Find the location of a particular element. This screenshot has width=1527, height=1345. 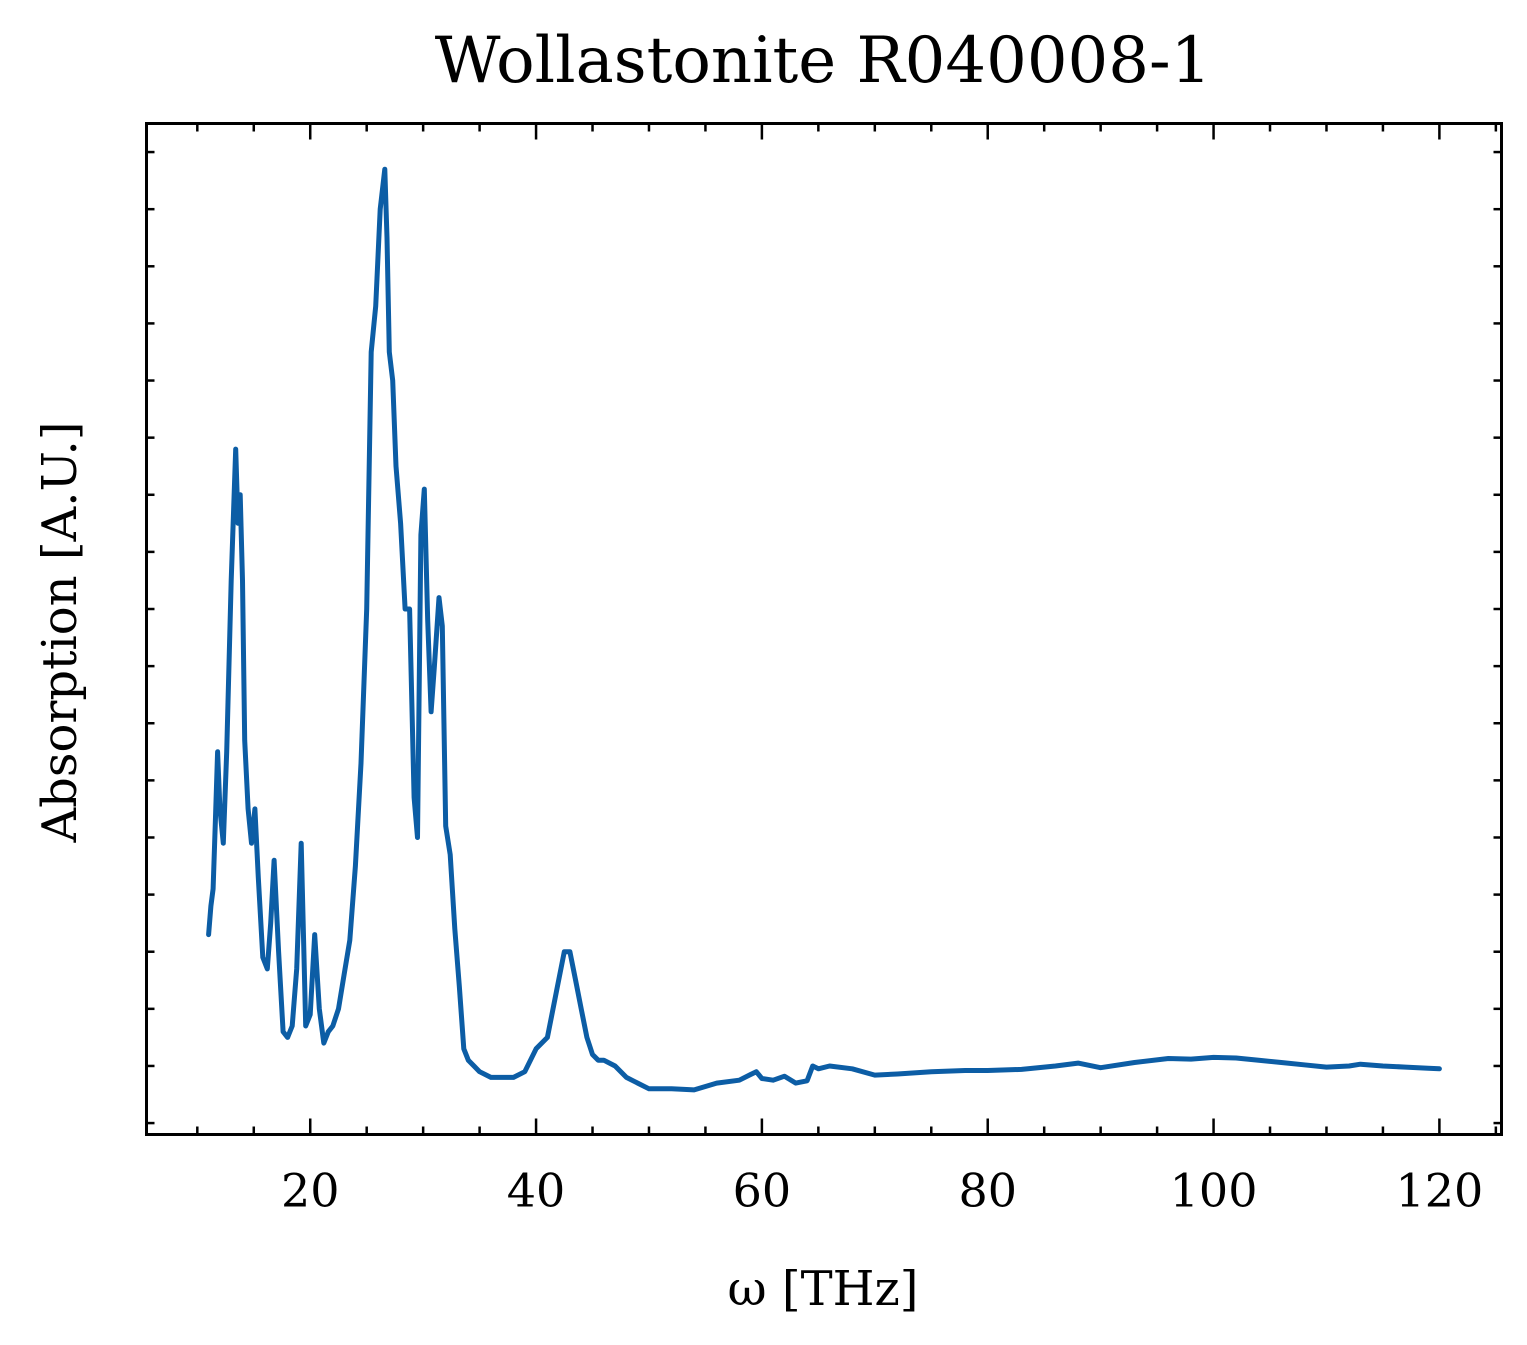

x-tick-label: 100 is located at coordinates (1214, 1191).